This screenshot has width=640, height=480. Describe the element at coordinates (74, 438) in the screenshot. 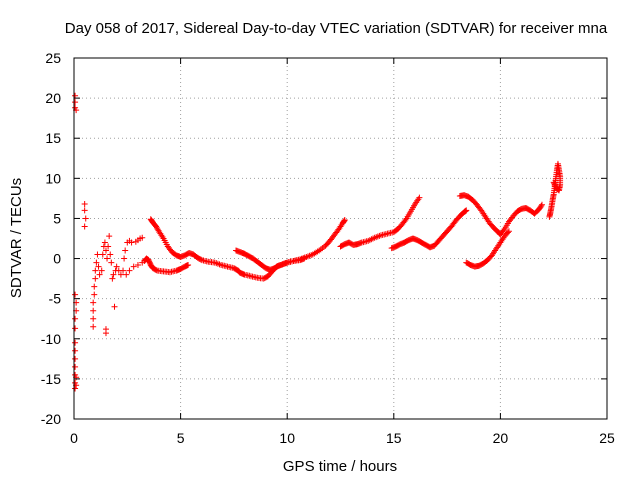

I see `x-tick-label: 0` at that location.